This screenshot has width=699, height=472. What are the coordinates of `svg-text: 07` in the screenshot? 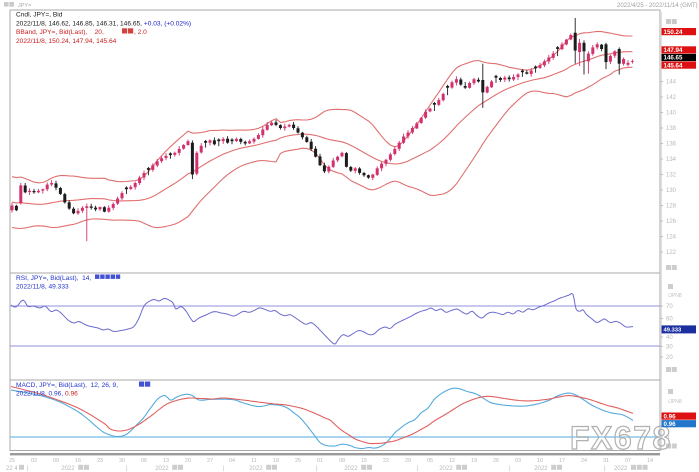 It's located at (628, 461).